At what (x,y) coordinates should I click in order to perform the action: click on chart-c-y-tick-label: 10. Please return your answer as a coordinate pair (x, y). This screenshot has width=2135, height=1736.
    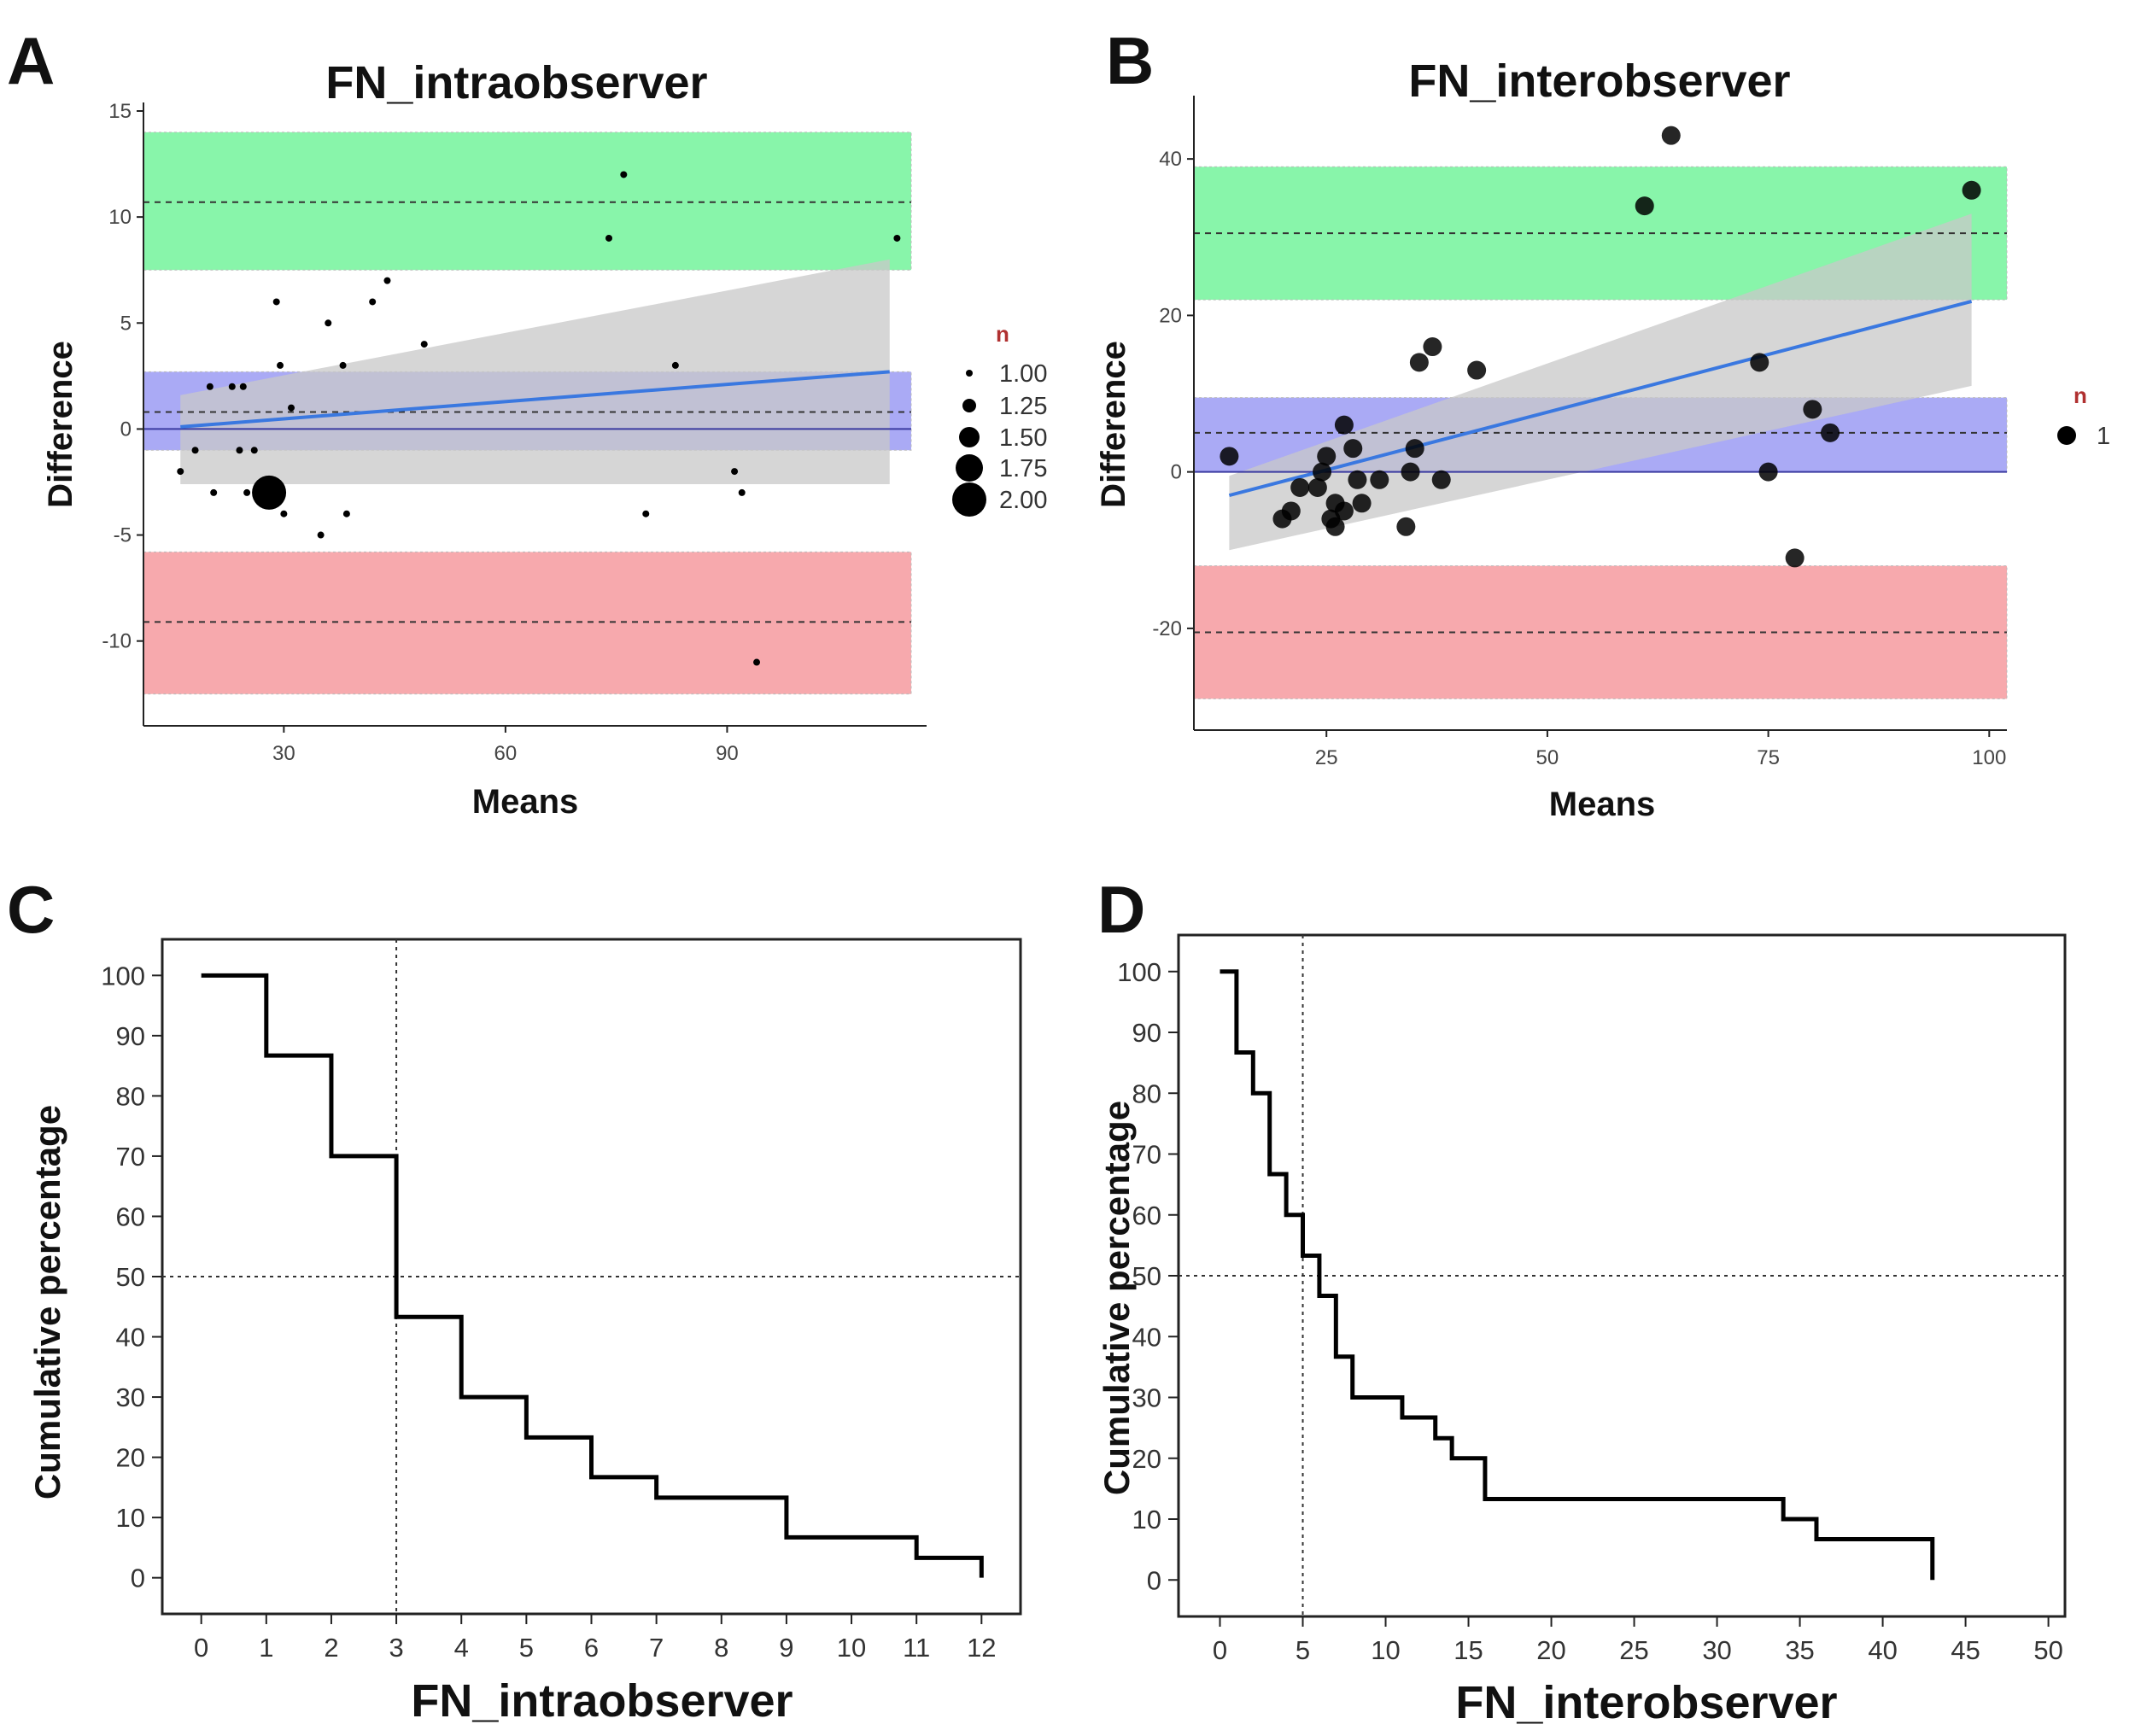
    Looking at the image, I should click on (130, 1518).